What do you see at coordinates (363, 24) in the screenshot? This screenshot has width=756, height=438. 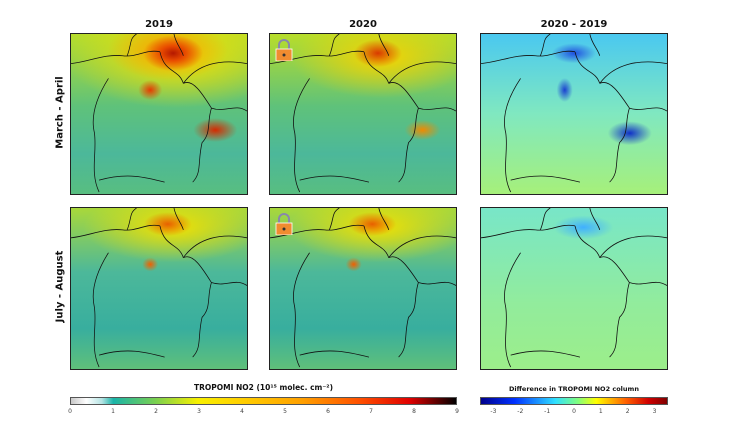 I see `column-title-2020: 2020` at bounding box center [363, 24].